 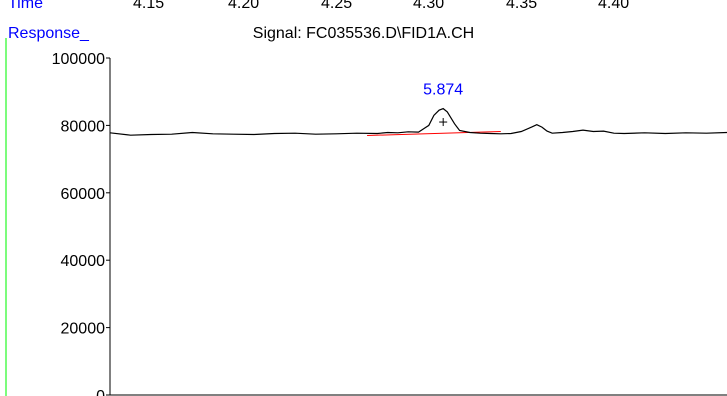 I want to click on time-tick-label: 4.15, so click(x=149, y=6).